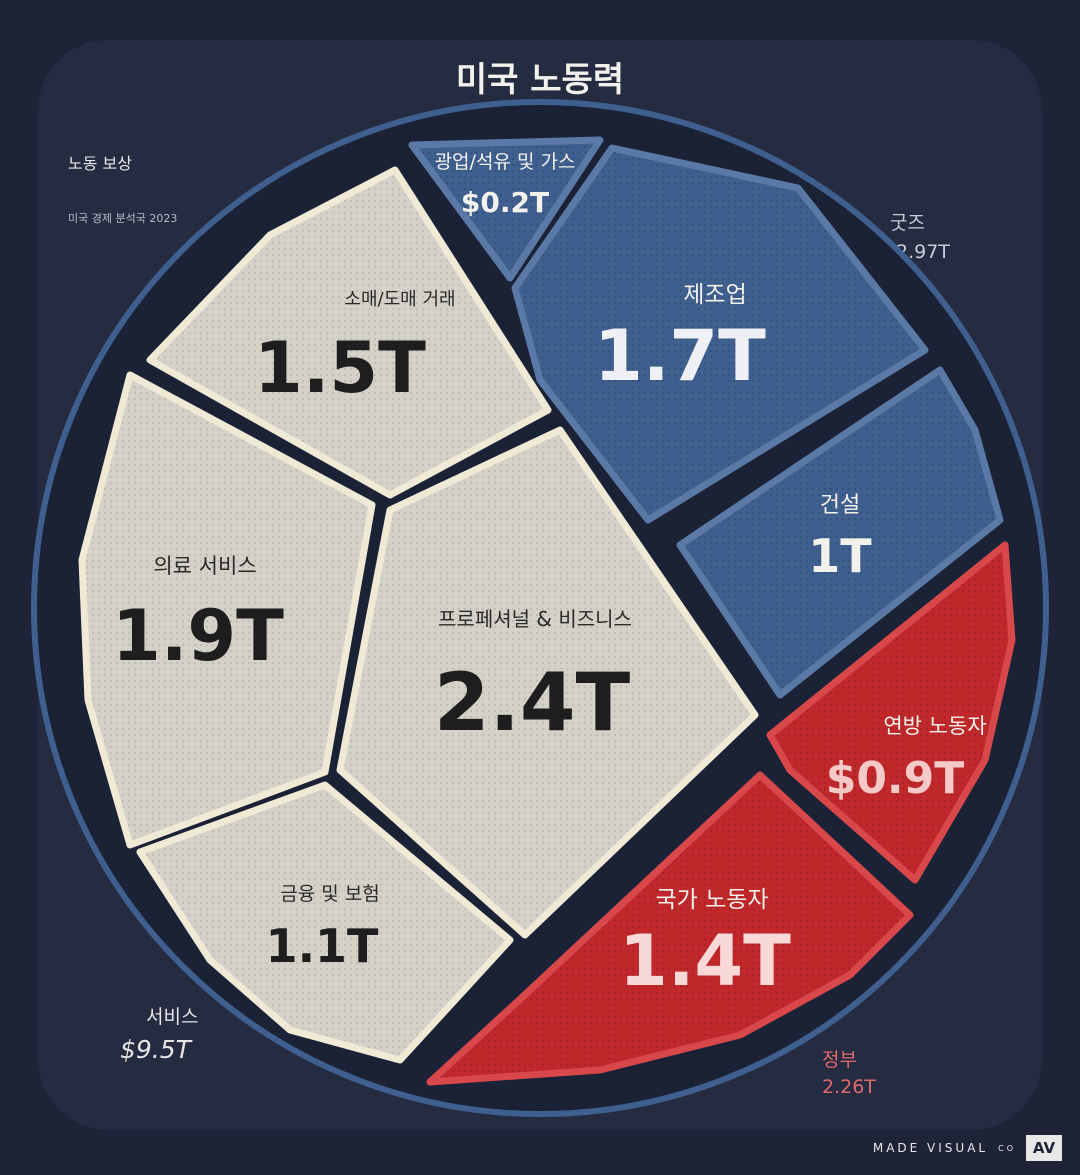 Image resolution: width=1080 pixels, height=1175 pixels. I want to click on brand: MADE VISUAL CO AV, so click(967, 1148).